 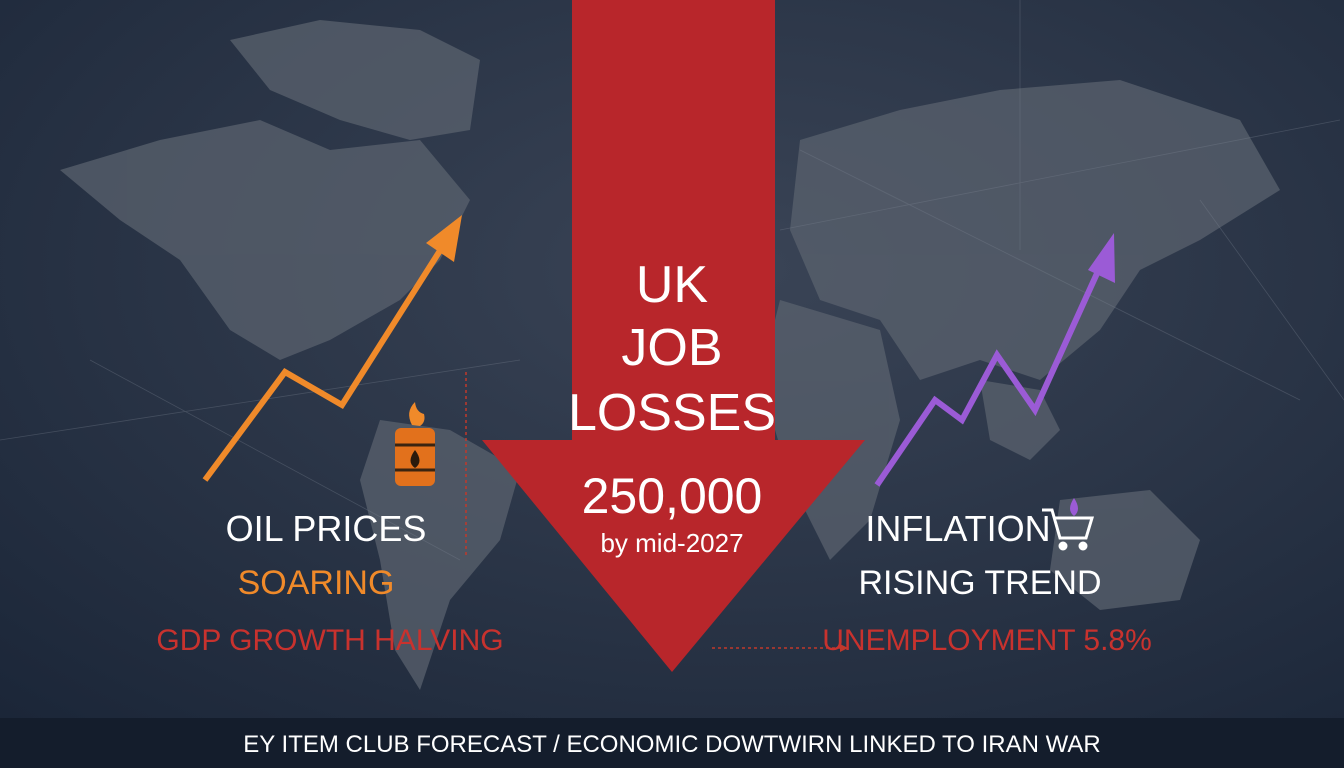 What do you see at coordinates (415, 444) in the screenshot?
I see `oil-barrel-icon` at bounding box center [415, 444].